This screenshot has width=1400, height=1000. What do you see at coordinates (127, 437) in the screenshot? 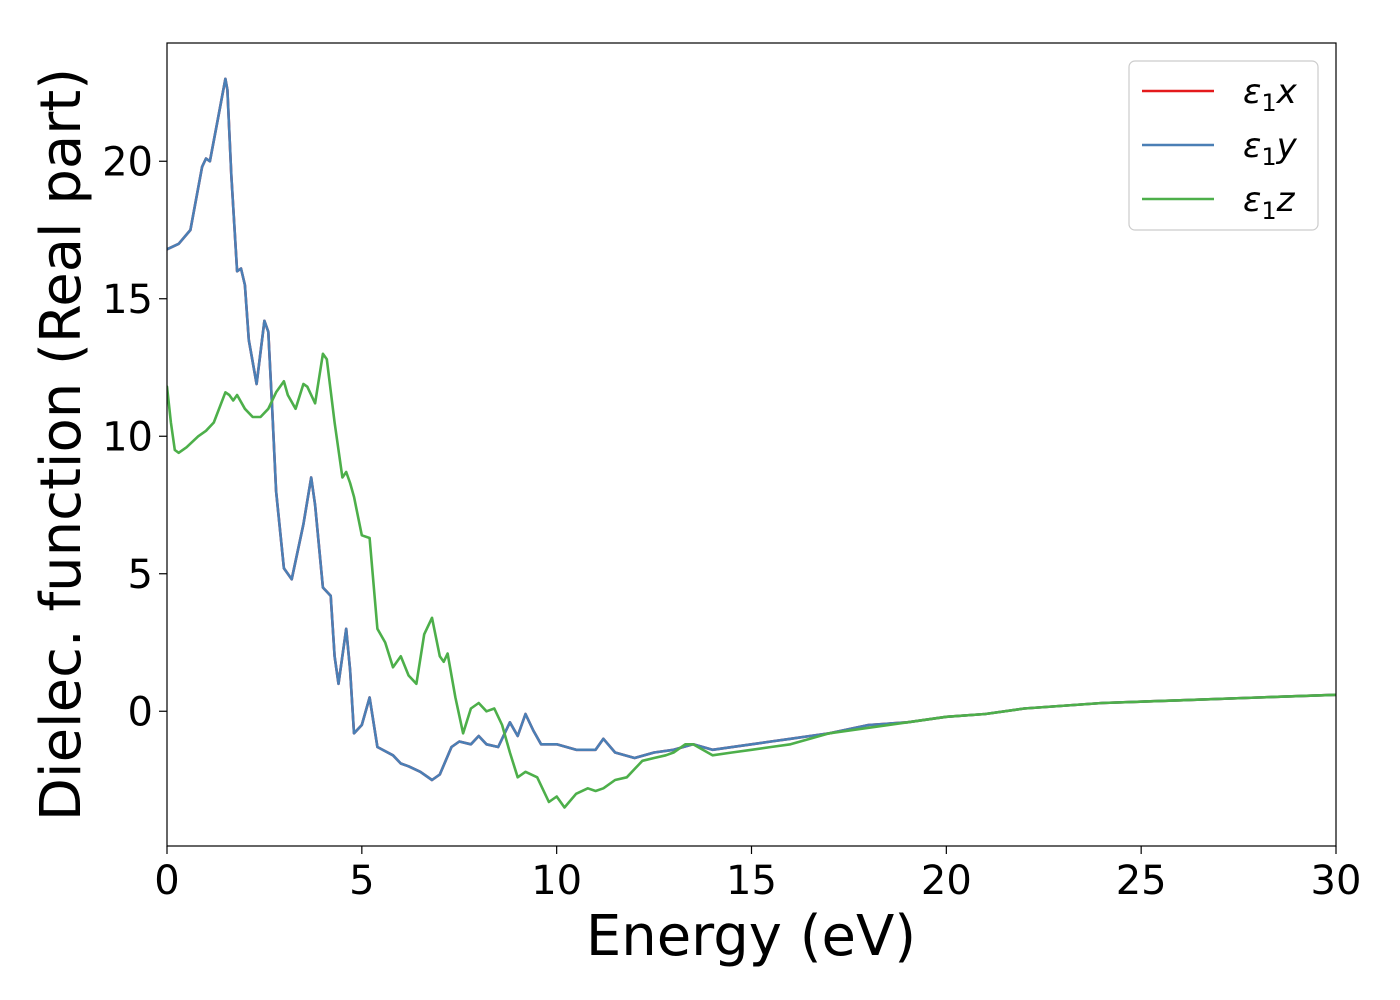
I see `y-tick-label: 10` at bounding box center [127, 437].